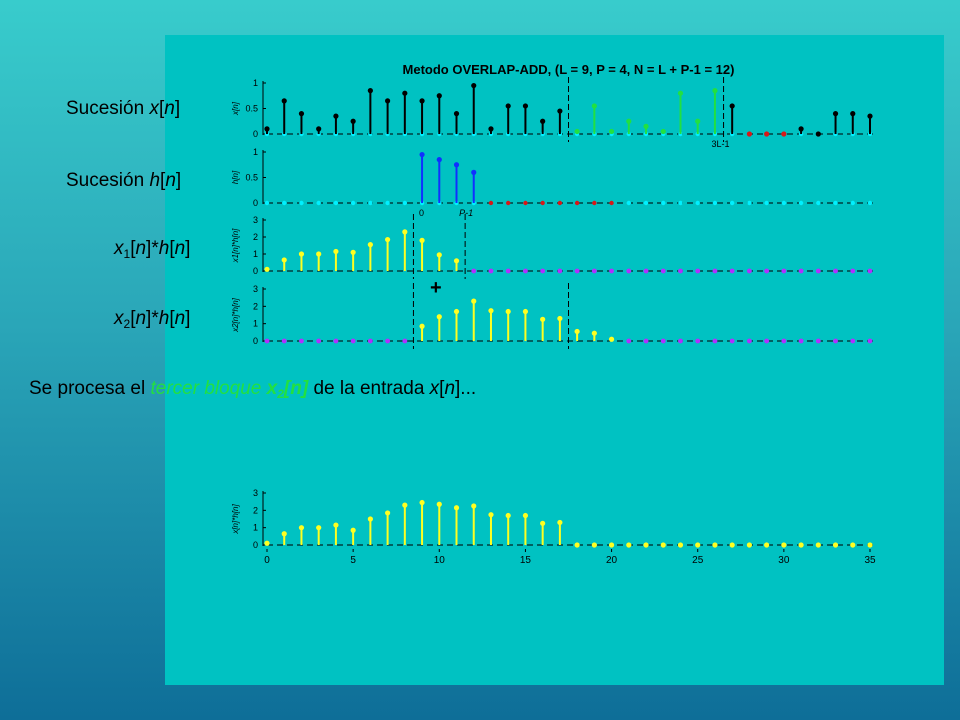 This screenshot has width=960, height=720. Describe the element at coordinates (152, 319) in the screenshot. I see `label-x2-conv-h: x2[n]*h[n]` at that location.